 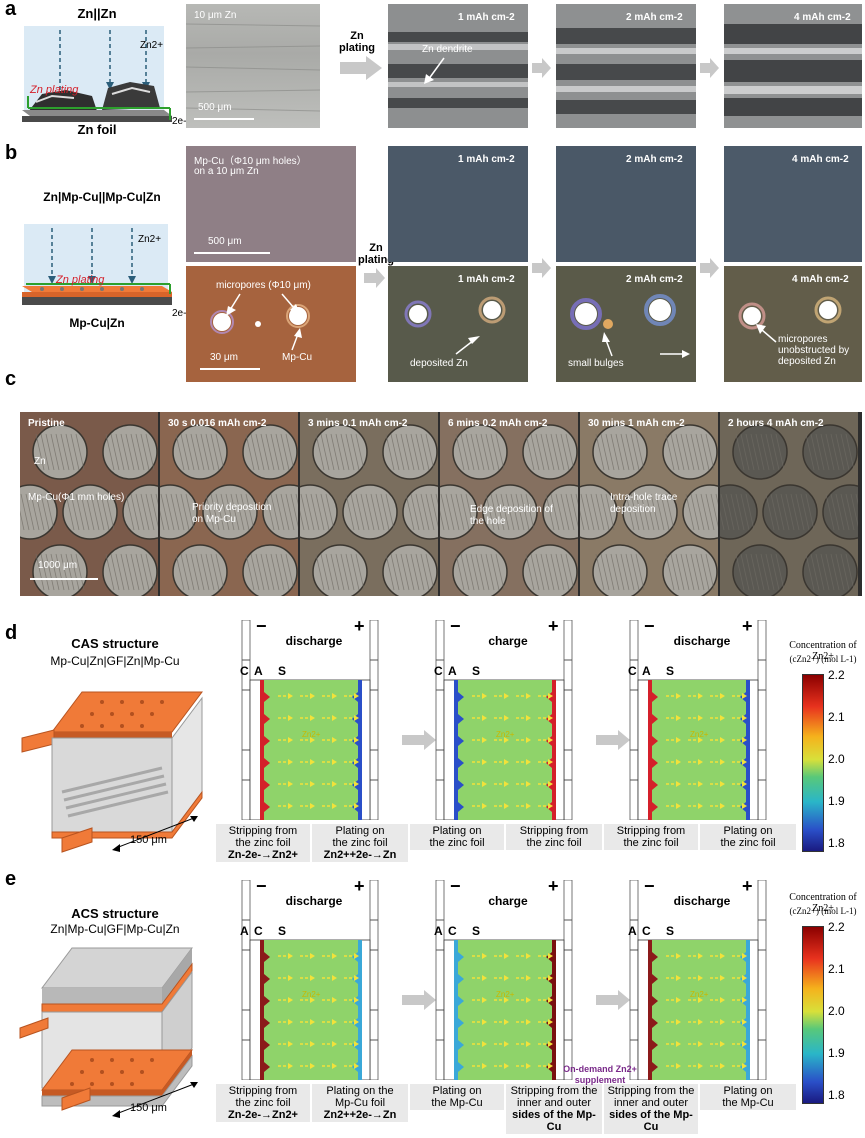 I want to click on caption-line: Plating on, so click(x=457, y=1091).